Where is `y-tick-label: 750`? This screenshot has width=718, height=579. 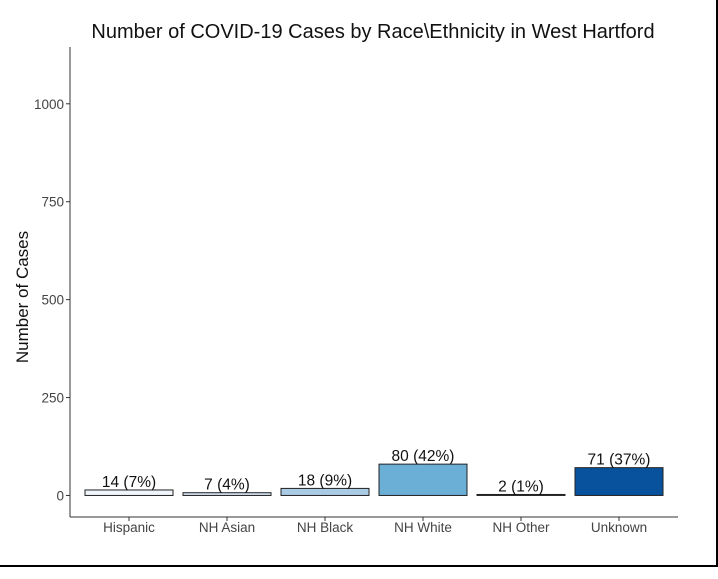
y-tick-label: 750 is located at coordinates (52, 202).